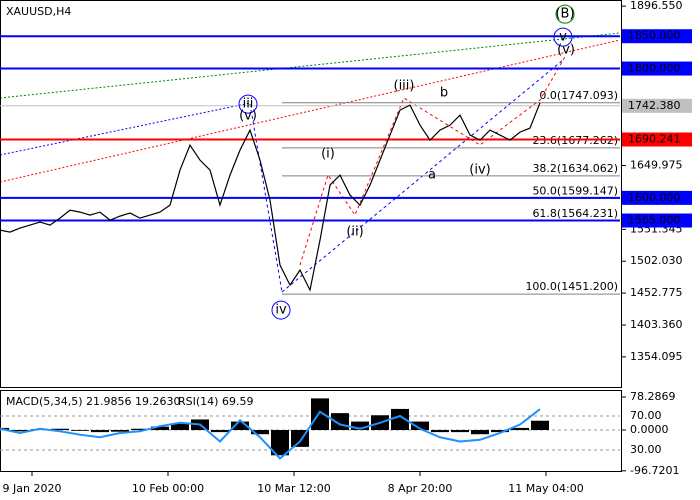  Describe the element at coordinates (646, 449) in the screenshot. I see `y2-tick-label: 30.00` at that location.